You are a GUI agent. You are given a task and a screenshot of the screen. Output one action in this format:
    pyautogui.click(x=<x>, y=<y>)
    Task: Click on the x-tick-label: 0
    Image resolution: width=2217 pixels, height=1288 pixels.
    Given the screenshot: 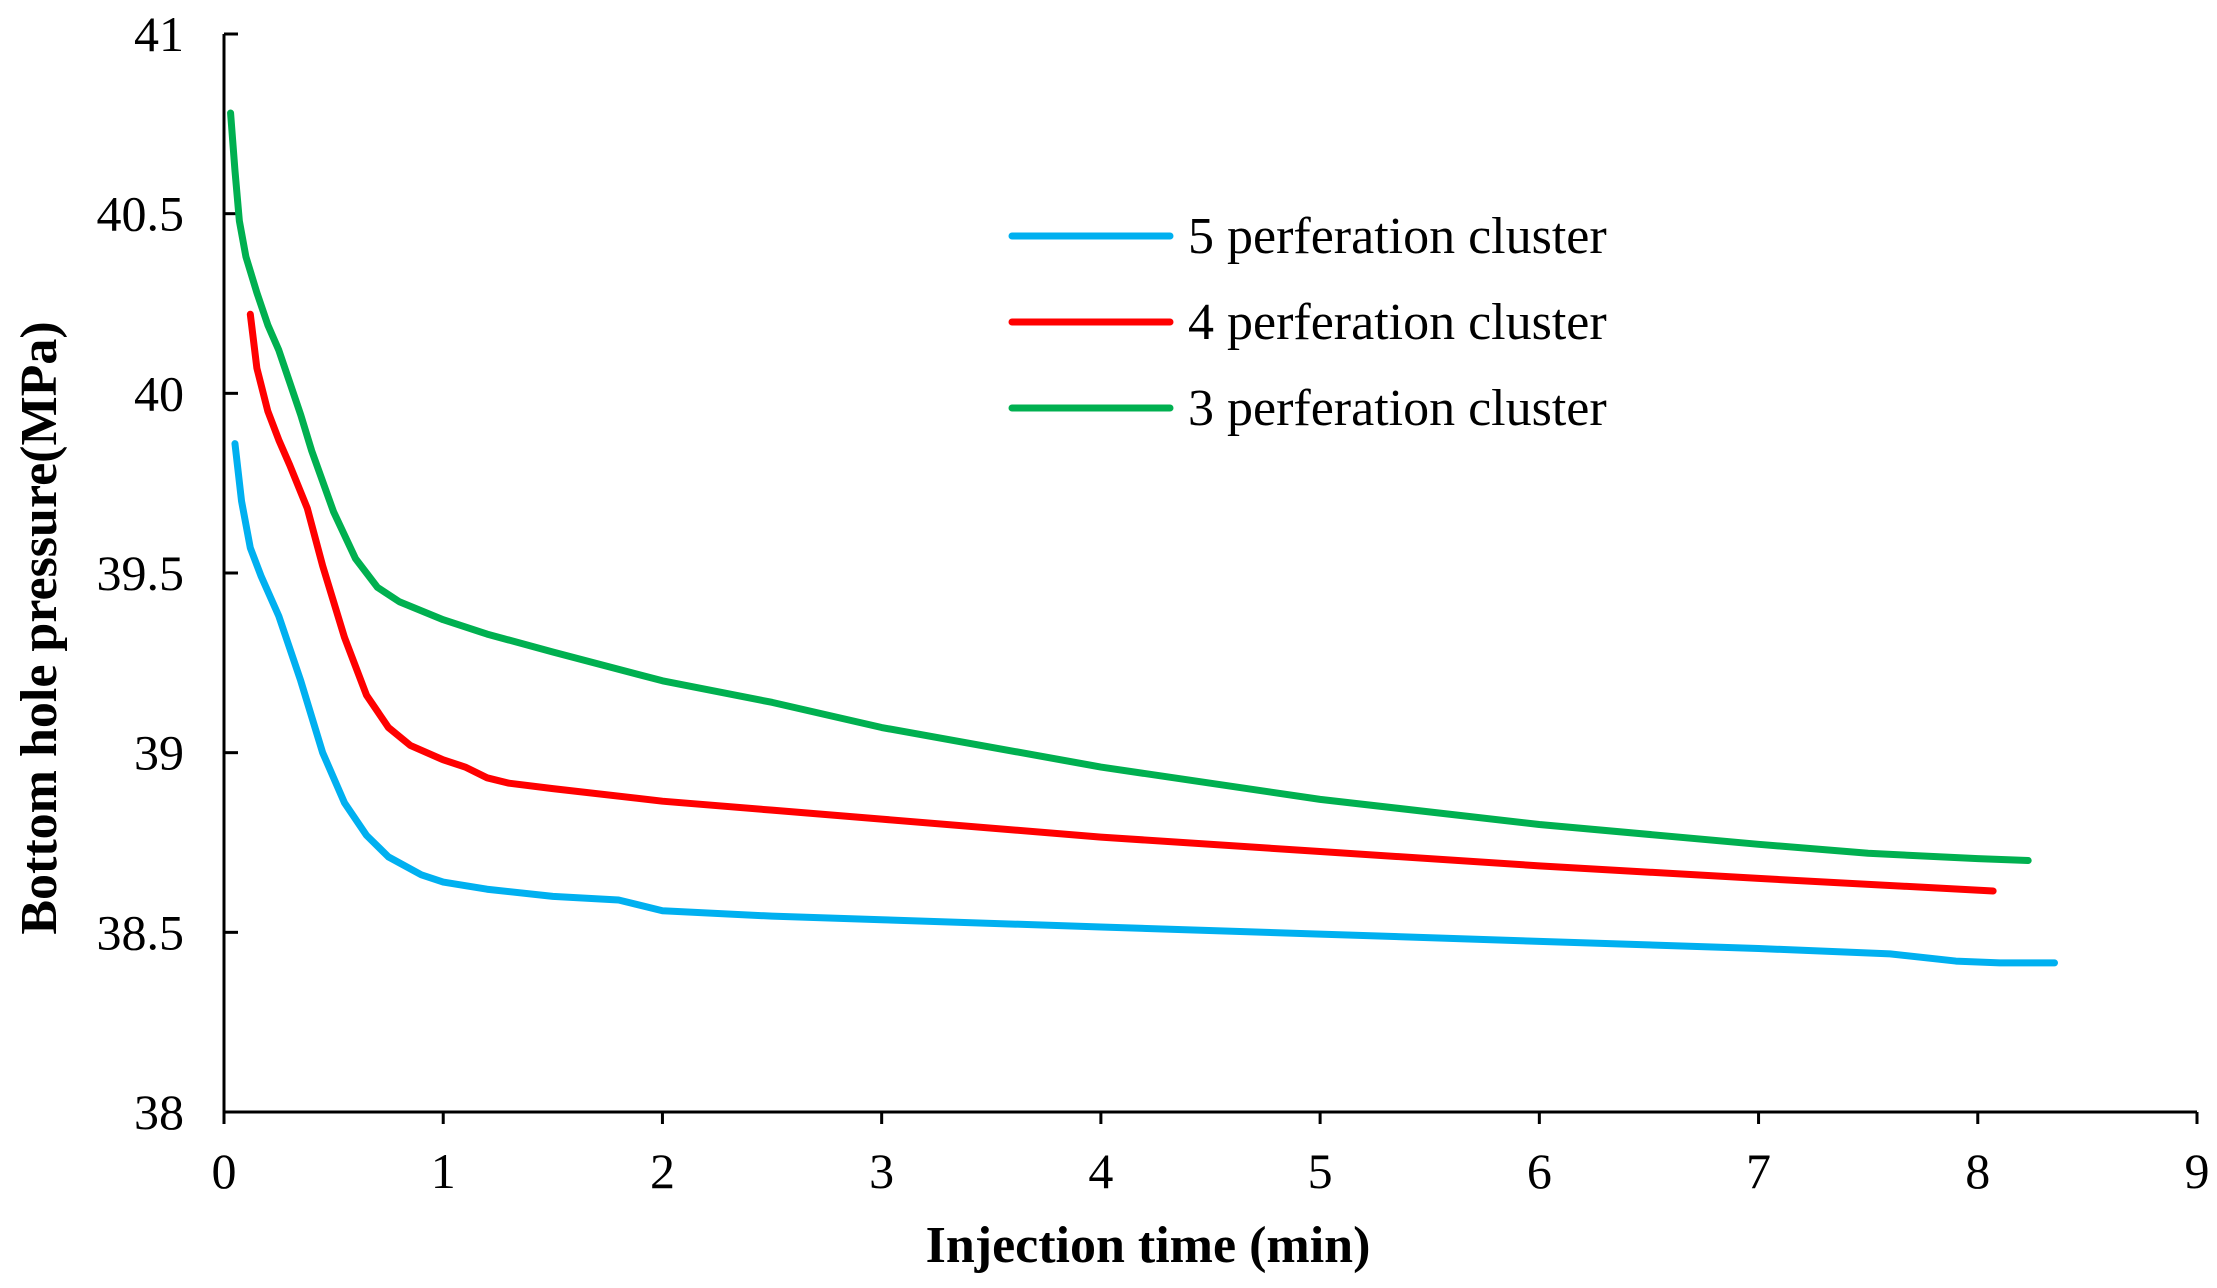 What is the action you would take?
    pyautogui.click(x=224, y=1171)
    